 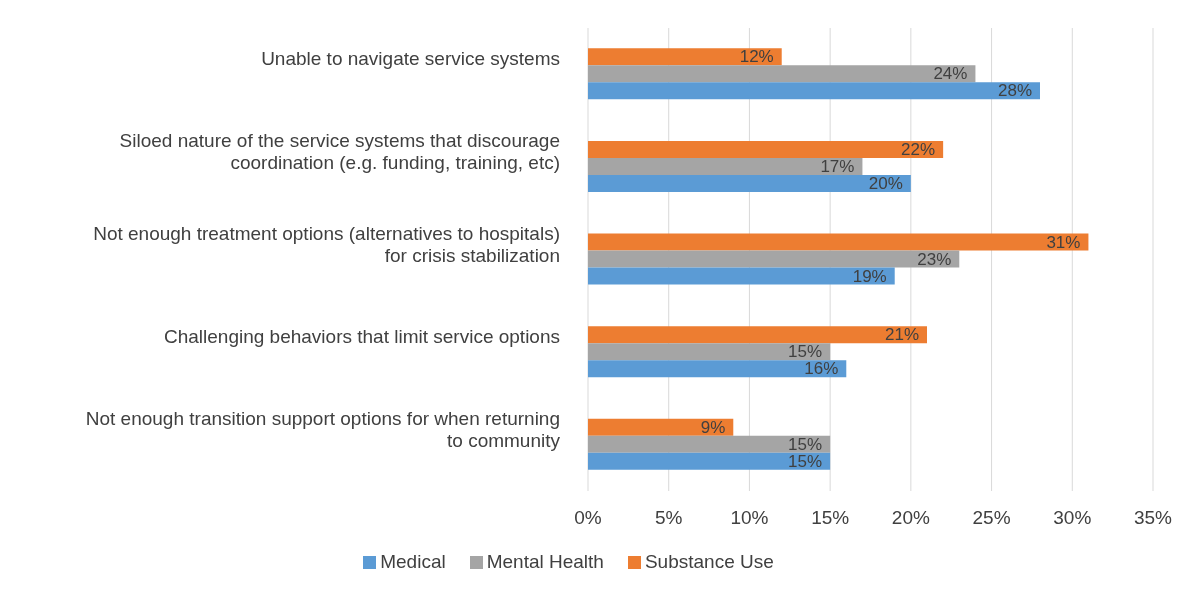 I want to click on legend-label: Substance Use, so click(x=709, y=561).